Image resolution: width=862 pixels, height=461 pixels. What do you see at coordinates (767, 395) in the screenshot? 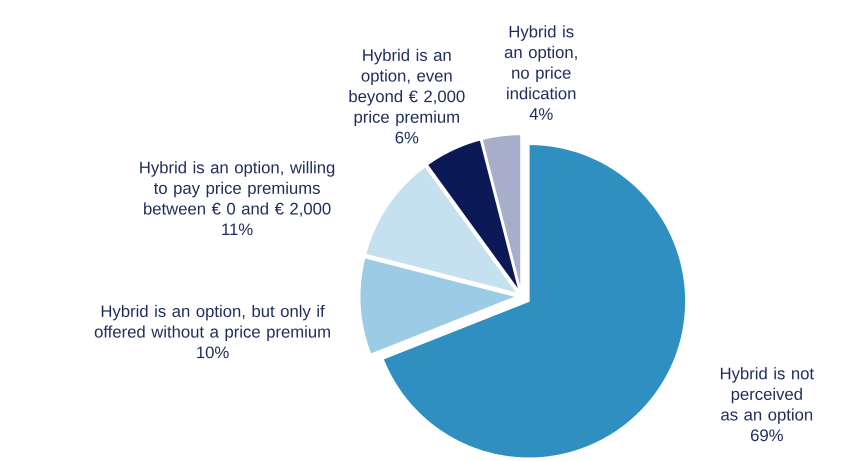
I see `slice-label: Hybrid is not perceived as an option` at bounding box center [767, 395].